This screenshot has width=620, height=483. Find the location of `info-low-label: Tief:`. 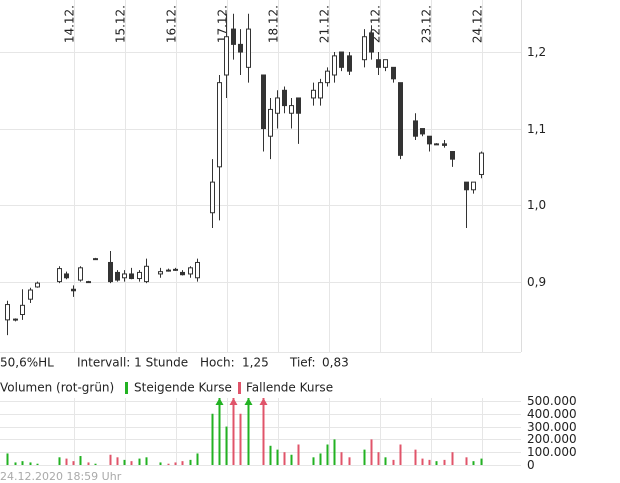

info-low-label: Tief: is located at coordinates (302, 363).